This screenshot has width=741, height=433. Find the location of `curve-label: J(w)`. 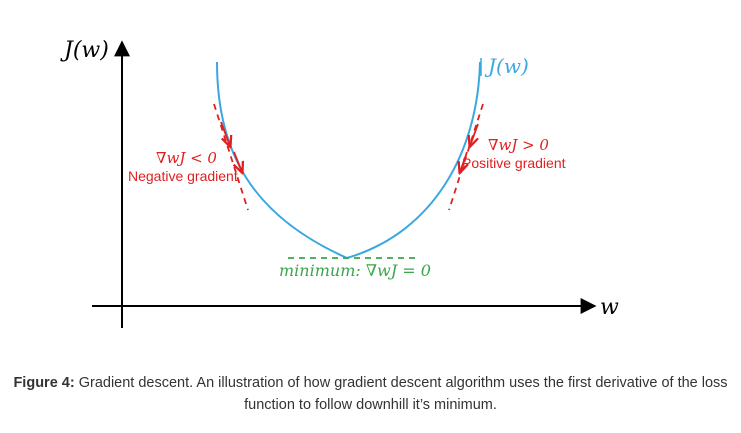

curve-label: J(w) is located at coordinates (506, 66).